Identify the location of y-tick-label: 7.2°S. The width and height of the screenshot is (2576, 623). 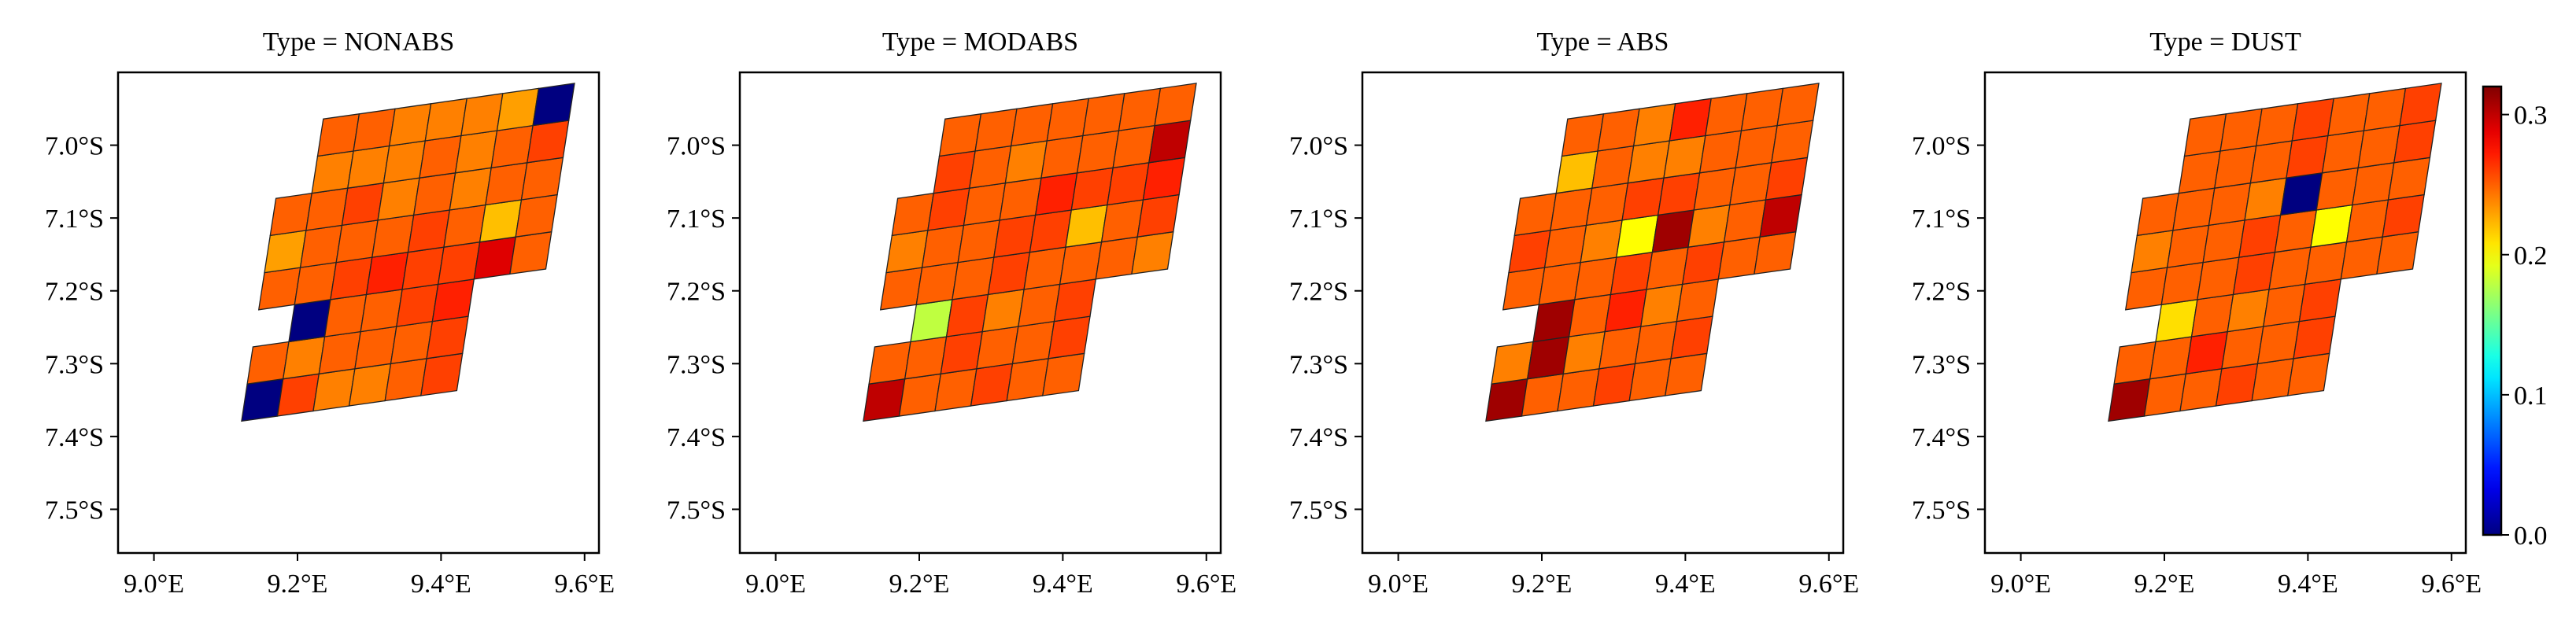
(696, 293).